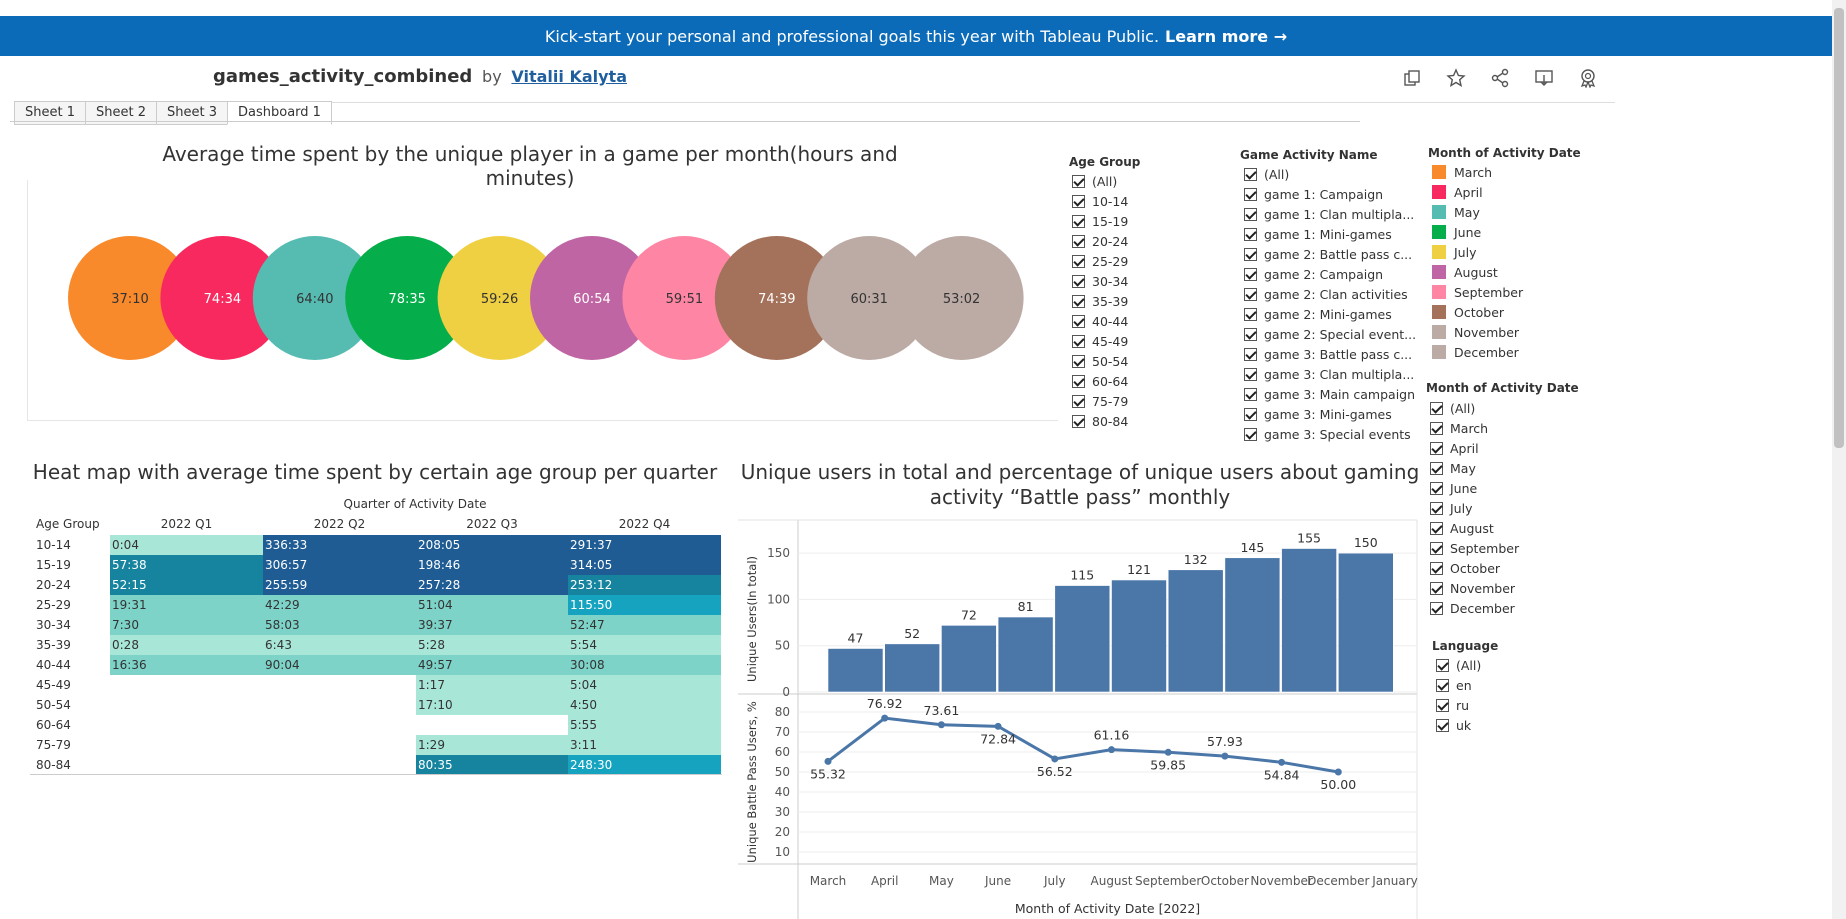  Describe the element at coordinates (1082, 639) in the screenshot. I see `bar-july` at that location.